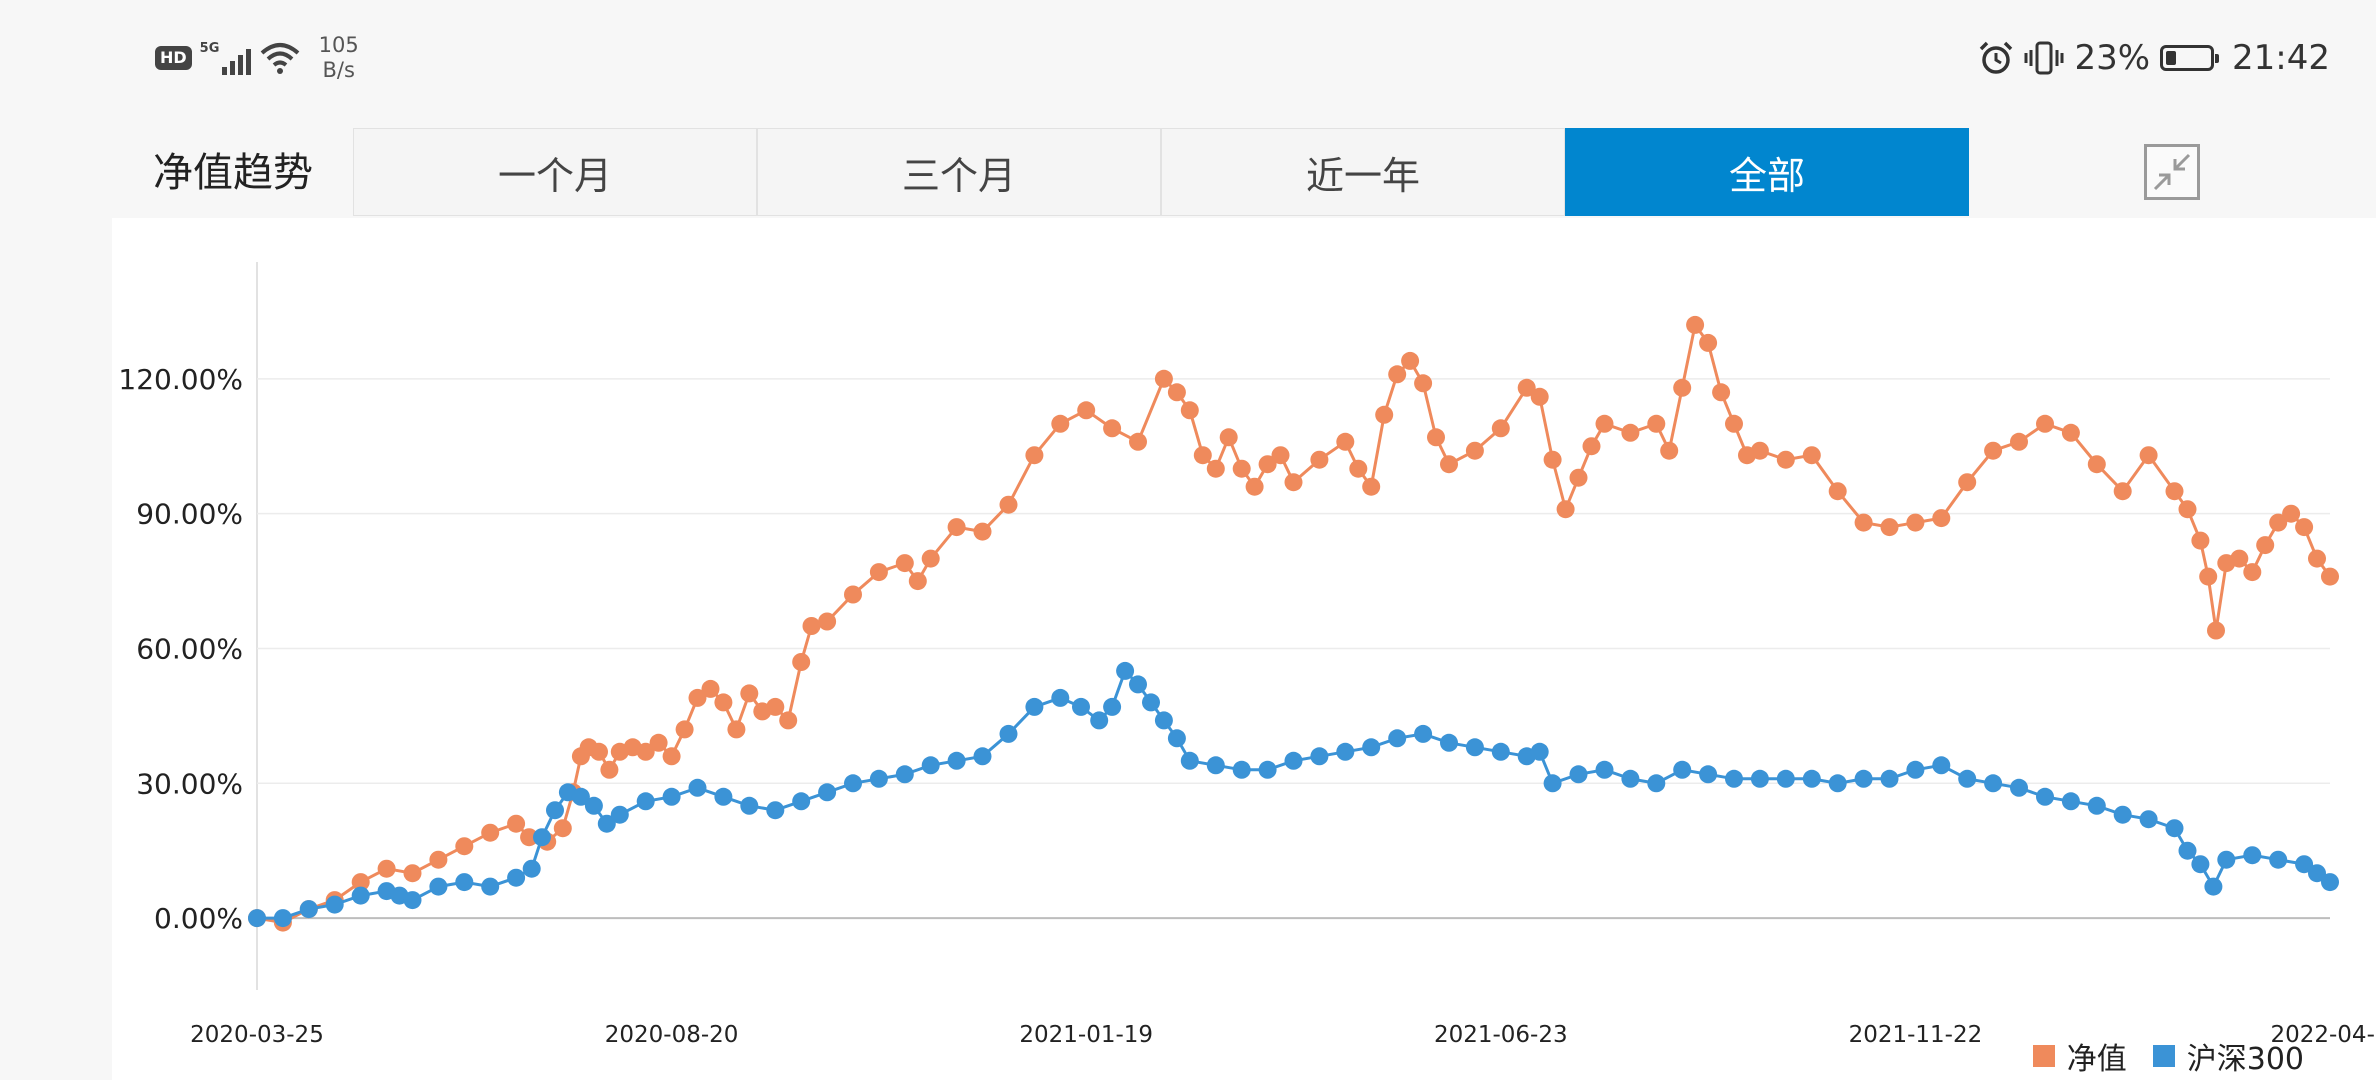 The height and width of the screenshot is (1080, 2376). What do you see at coordinates (672, 1035) in the screenshot?
I see `x-tick-label: 2020-08-20` at bounding box center [672, 1035].